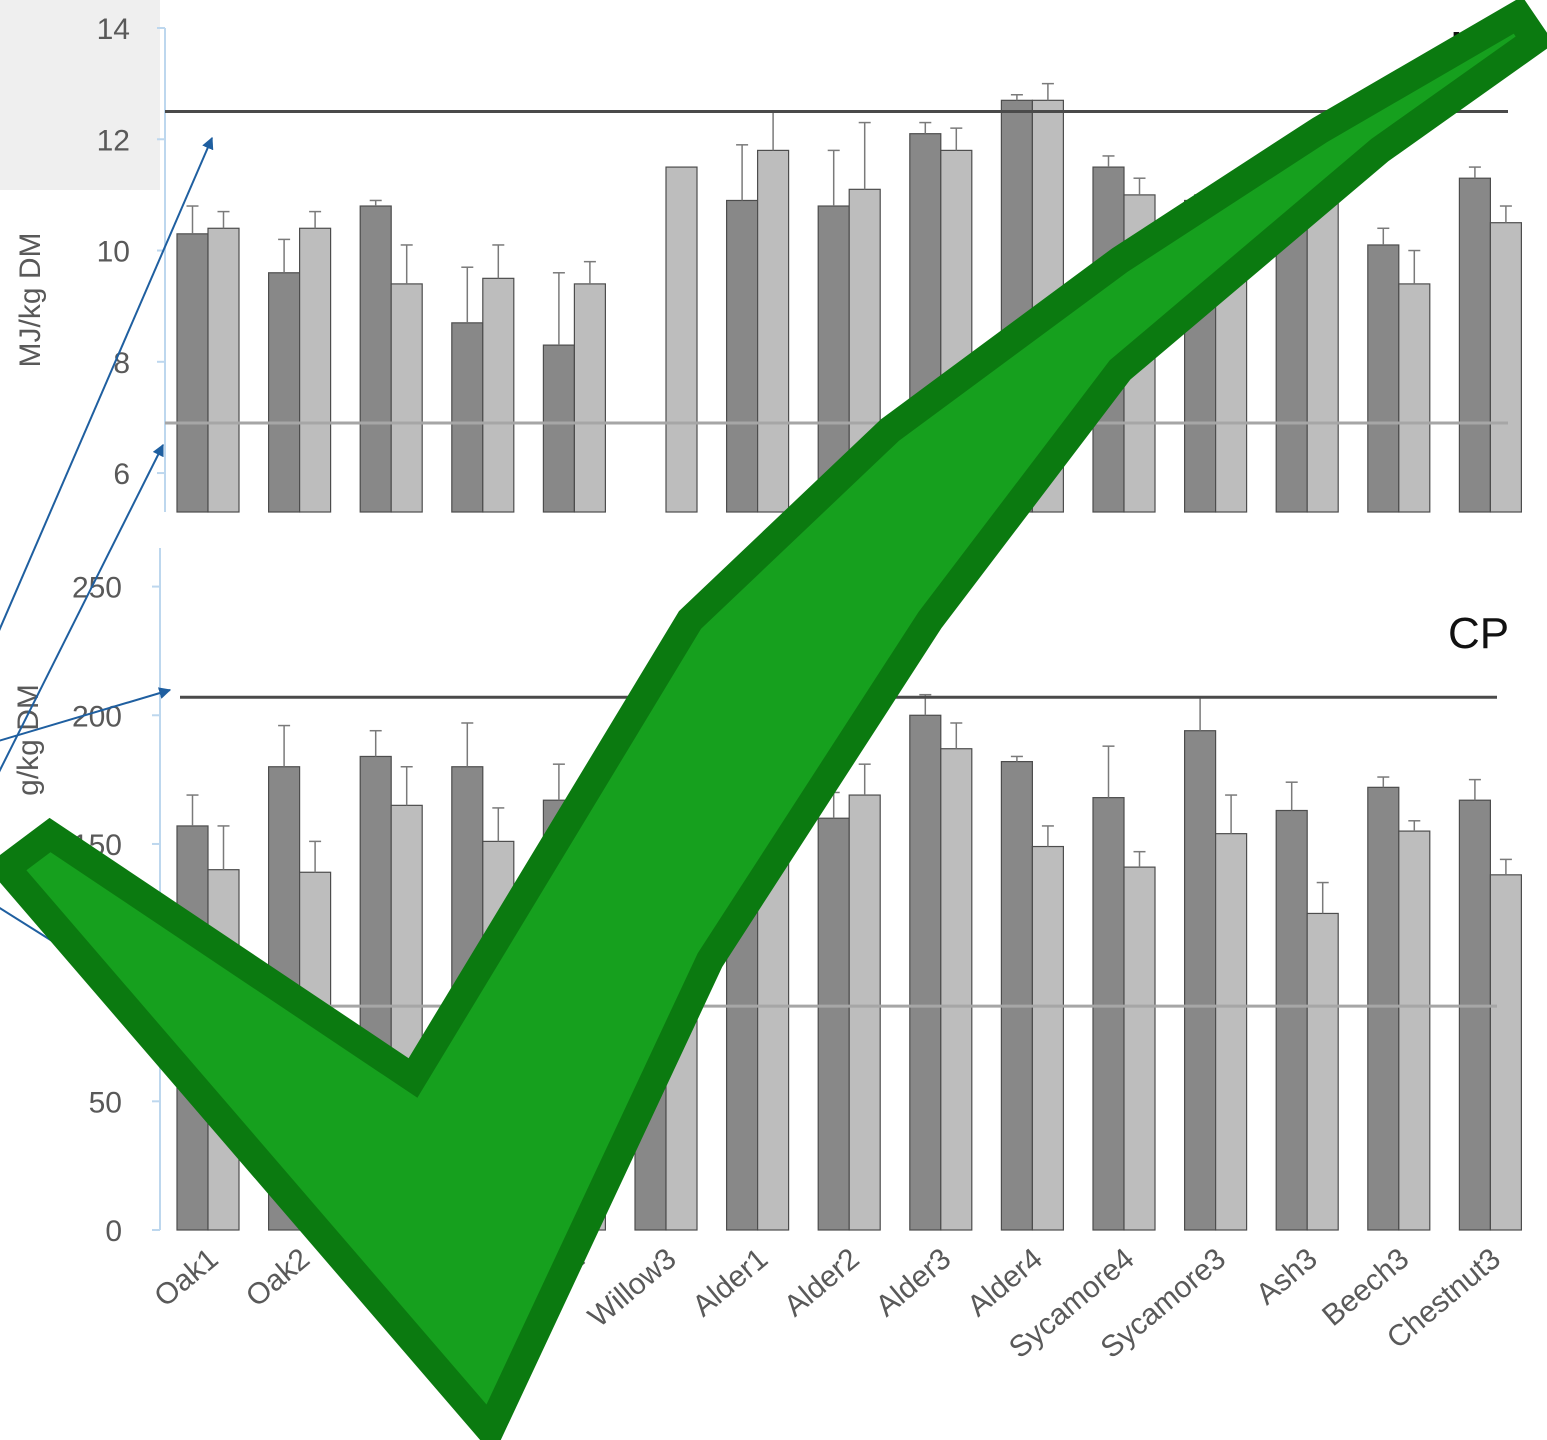  Describe the element at coordinates (113, 252) in the screenshot. I see `y-tick-label: 10` at that location.